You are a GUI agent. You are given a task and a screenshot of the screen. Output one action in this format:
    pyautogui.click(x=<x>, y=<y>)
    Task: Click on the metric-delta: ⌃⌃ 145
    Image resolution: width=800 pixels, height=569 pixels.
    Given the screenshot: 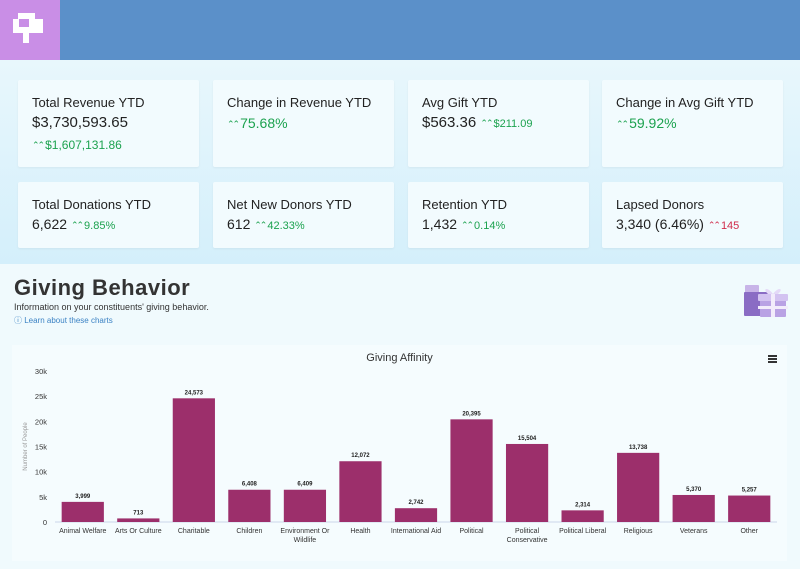 What is the action you would take?
    pyautogui.click(x=723, y=226)
    